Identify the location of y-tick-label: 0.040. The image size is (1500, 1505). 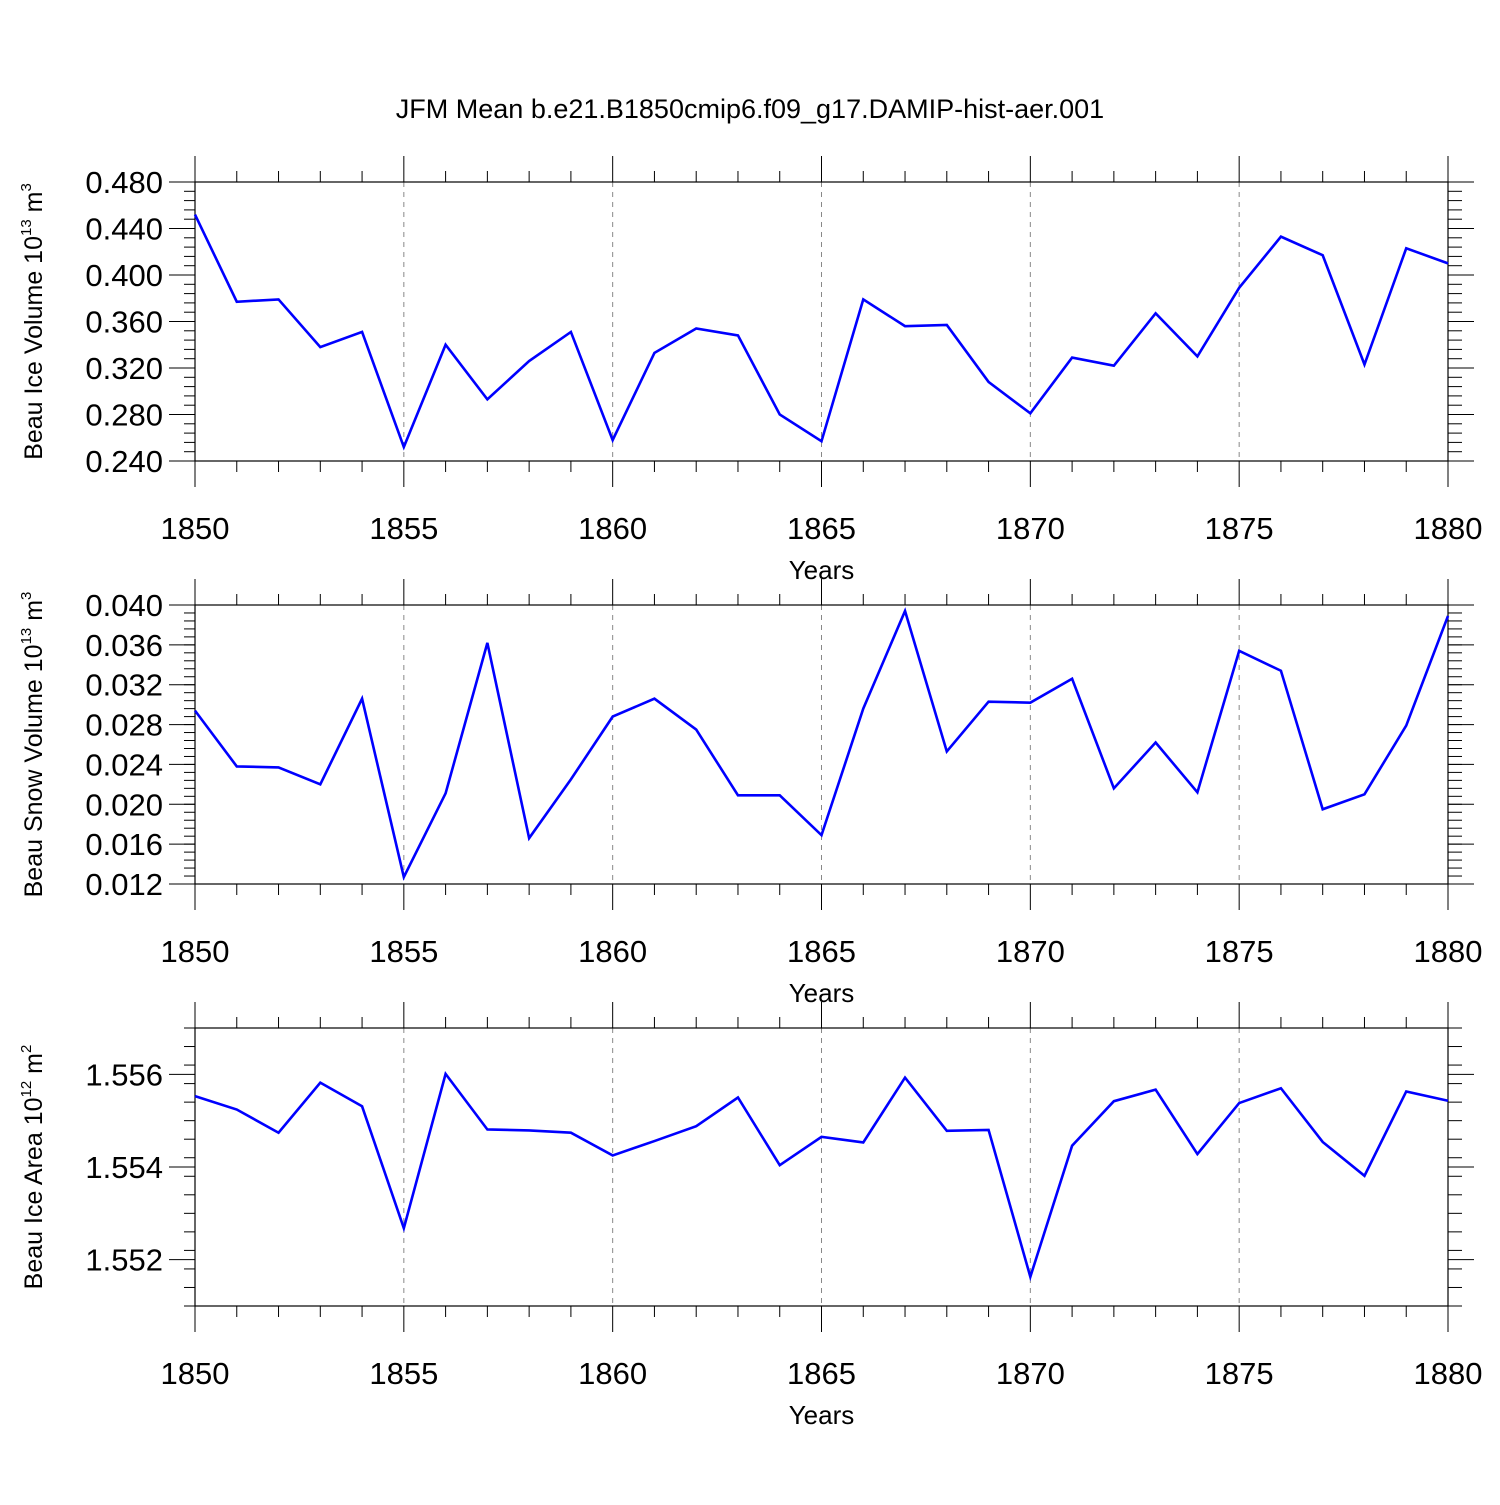
(124, 605).